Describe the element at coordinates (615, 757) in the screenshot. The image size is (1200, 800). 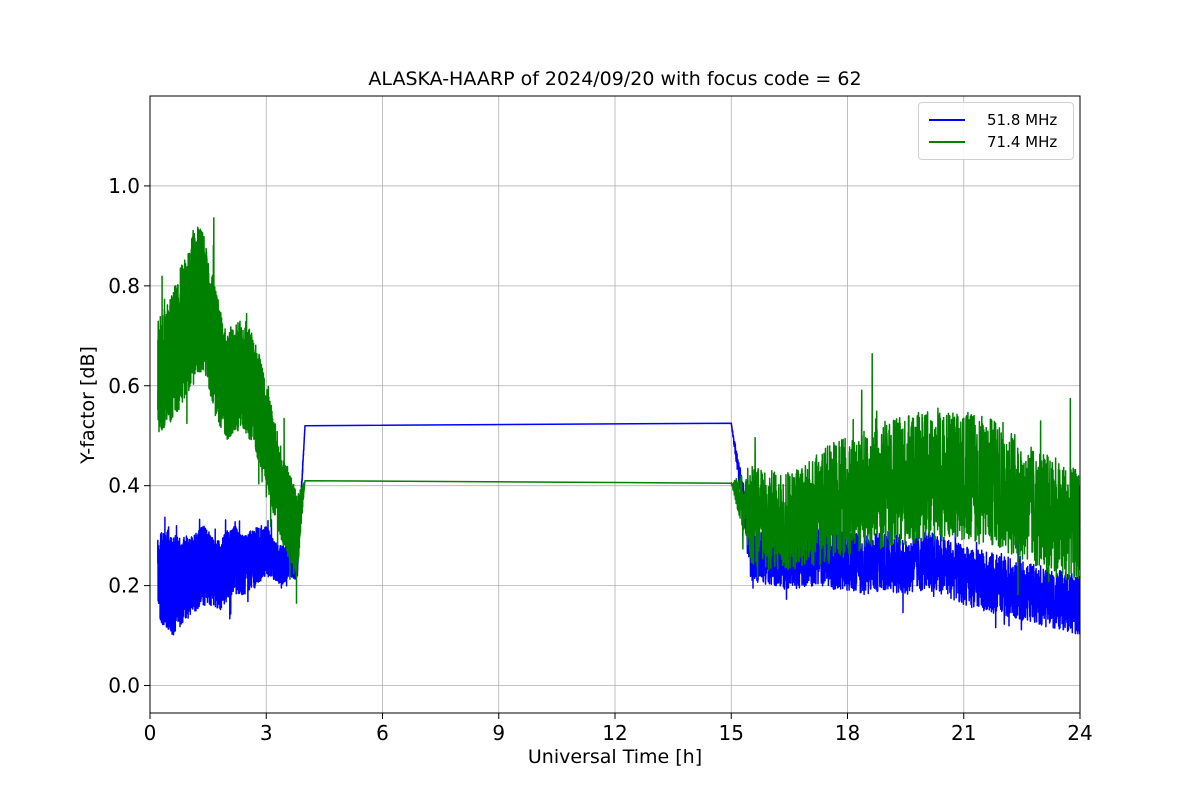
I see `x-axis-label: Universal Time [h]` at that location.